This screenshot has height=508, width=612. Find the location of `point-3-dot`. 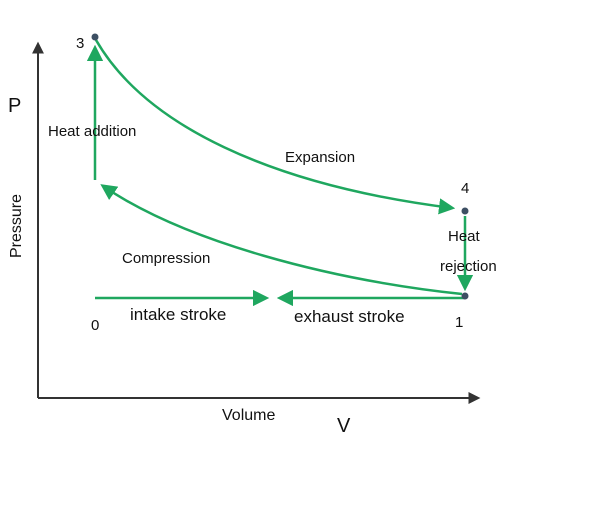

point-3-dot is located at coordinates (95, 37).